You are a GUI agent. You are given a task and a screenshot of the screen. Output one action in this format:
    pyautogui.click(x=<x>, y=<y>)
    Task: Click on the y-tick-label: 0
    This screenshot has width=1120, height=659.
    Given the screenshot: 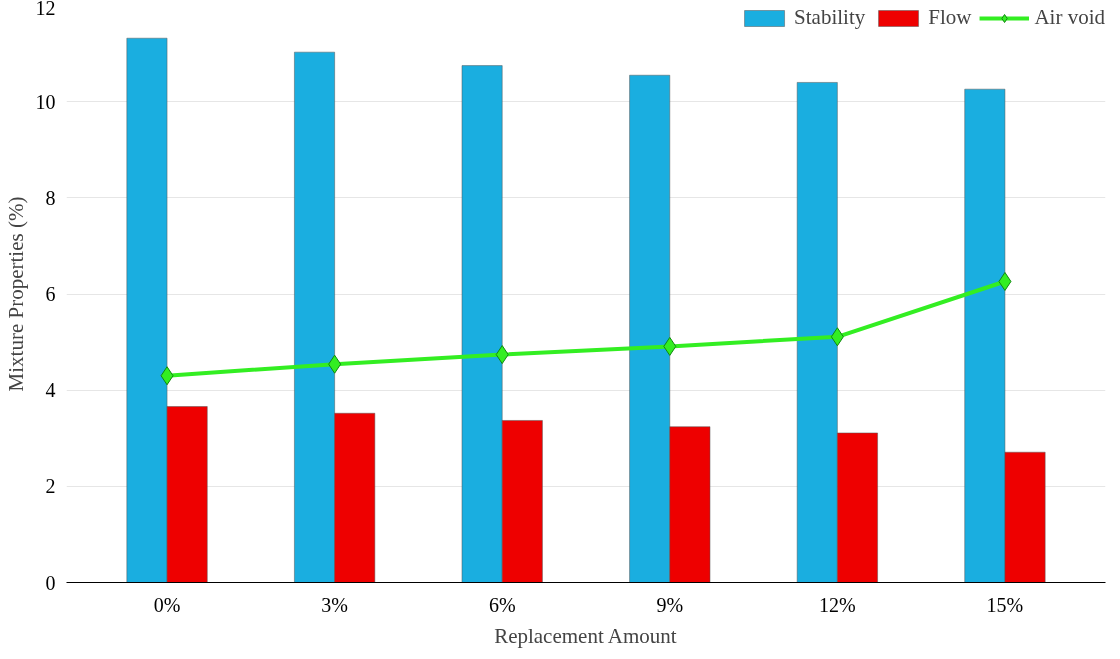 What is the action you would take?
    pyautogui.click(x=50, y=582)
    